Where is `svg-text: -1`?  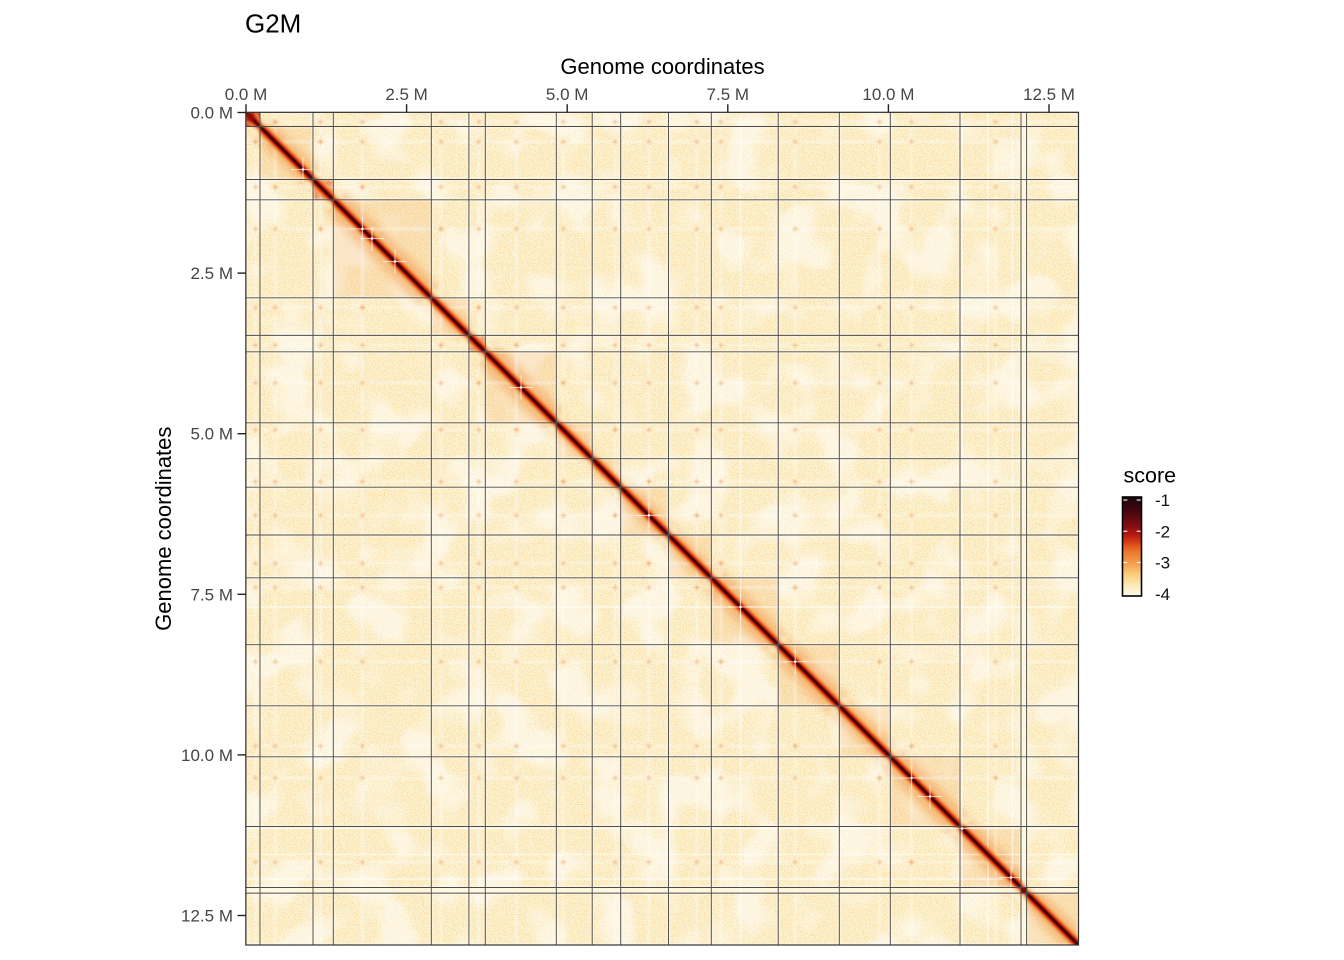
svg-text: -1 is located at coordinates (1162, 500).